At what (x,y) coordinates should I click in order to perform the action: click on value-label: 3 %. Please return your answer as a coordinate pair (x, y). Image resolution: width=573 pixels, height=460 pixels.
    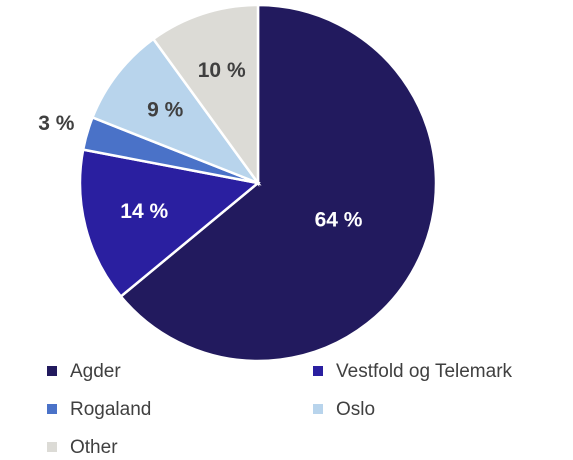
    Looking at the image, I should click on (56, 123).